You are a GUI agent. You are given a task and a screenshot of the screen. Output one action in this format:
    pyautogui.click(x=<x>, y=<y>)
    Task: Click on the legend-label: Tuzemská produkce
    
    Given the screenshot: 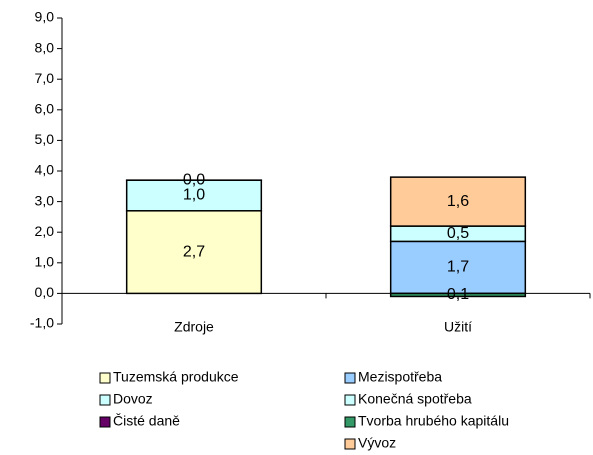 What is the action you would take?
    pyautogui.click(x=176, y=377)
    